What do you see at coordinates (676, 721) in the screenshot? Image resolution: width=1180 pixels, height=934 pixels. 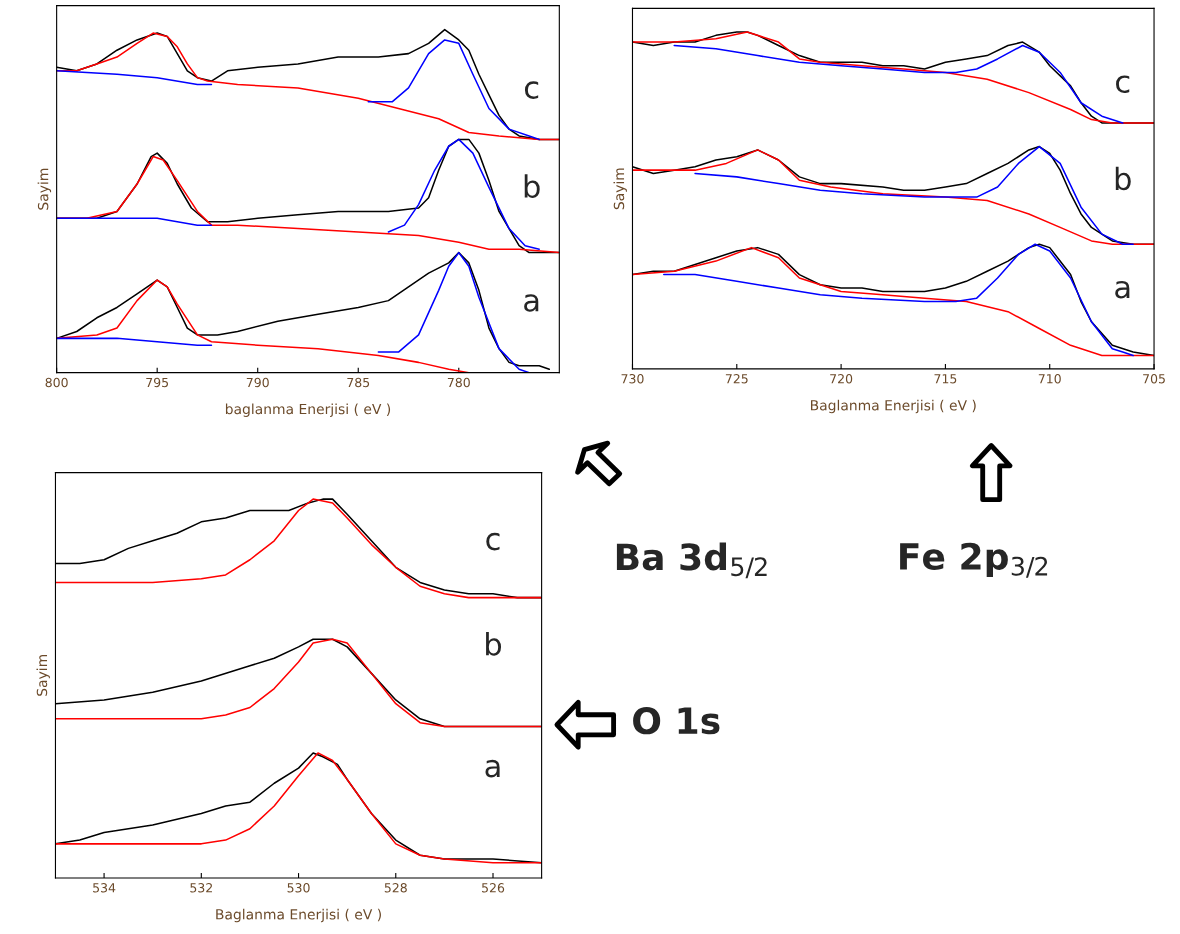 I see `text: O 1s` at bounding box center [676, 721].